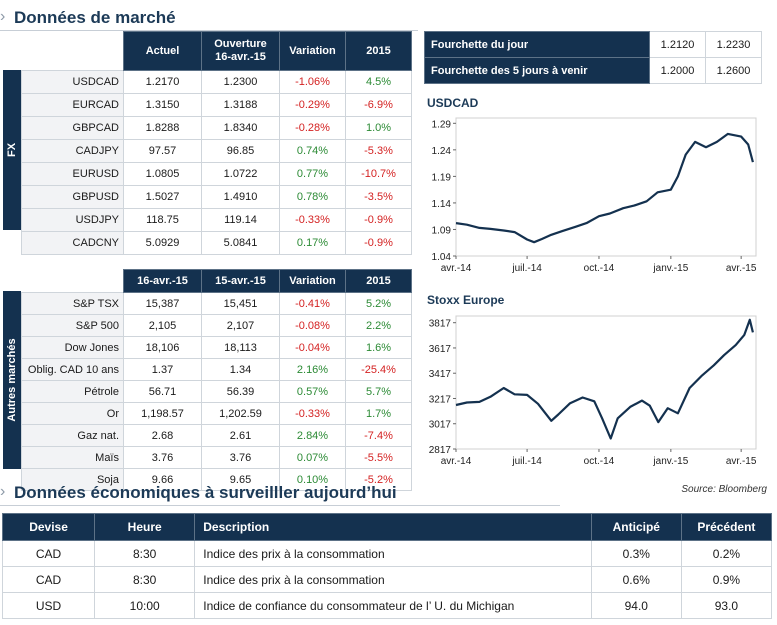 The image size is (777, 625). I want to click on other-ytd: 5.7%, so click(378, 391).